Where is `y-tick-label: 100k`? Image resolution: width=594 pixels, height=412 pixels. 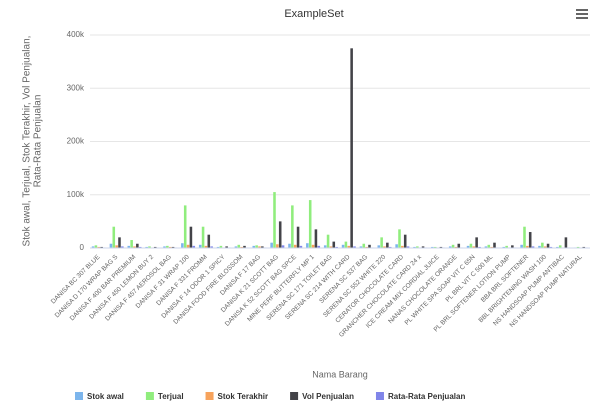 y-tick-label: 100k is located at coordinates (76, 194).